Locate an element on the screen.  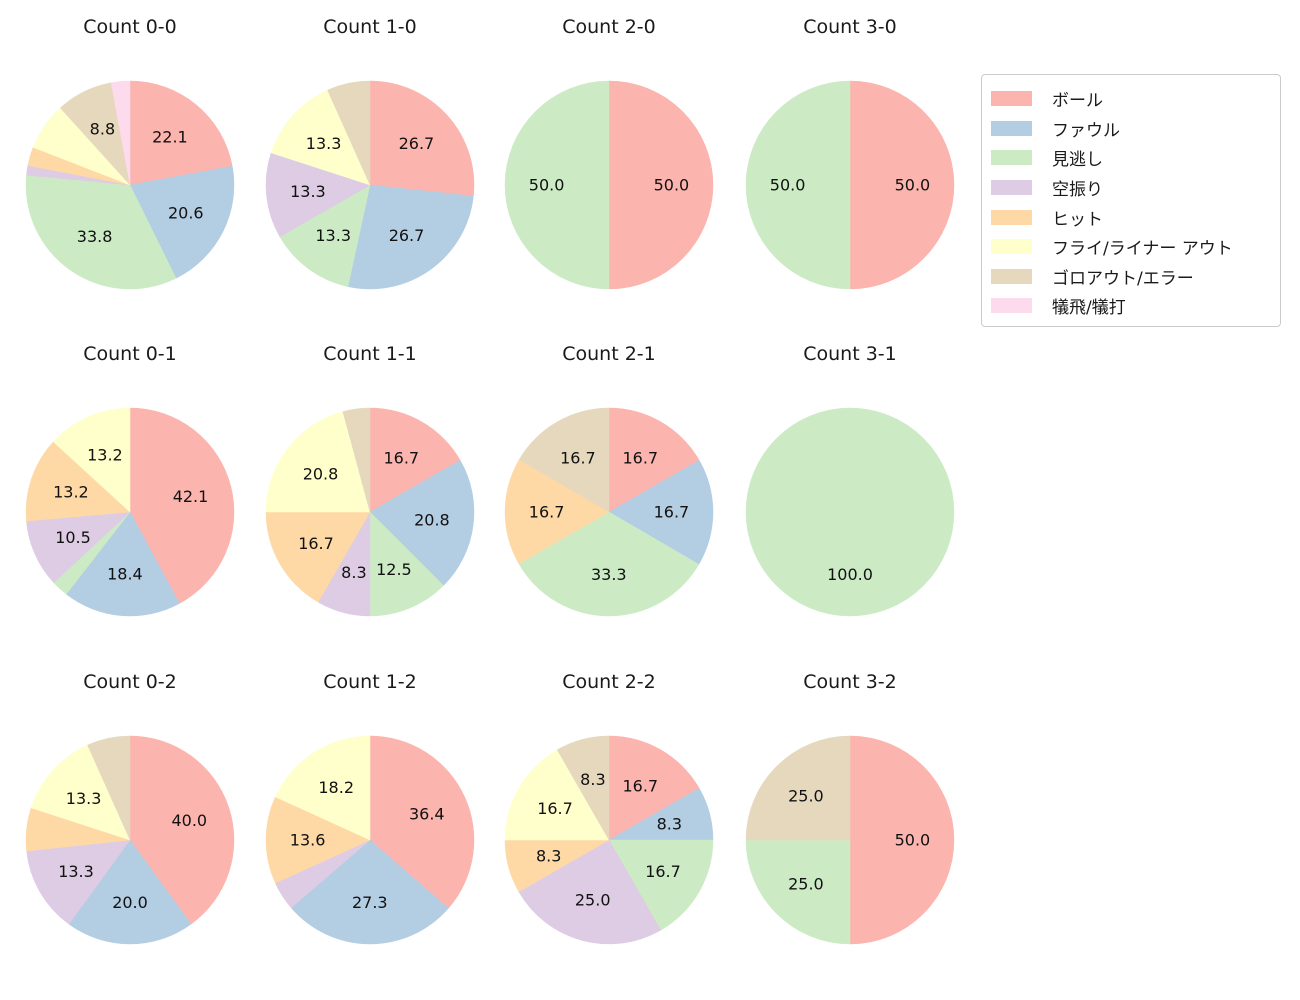
legend-label: 空振り is located at coordinates (1077, 190).